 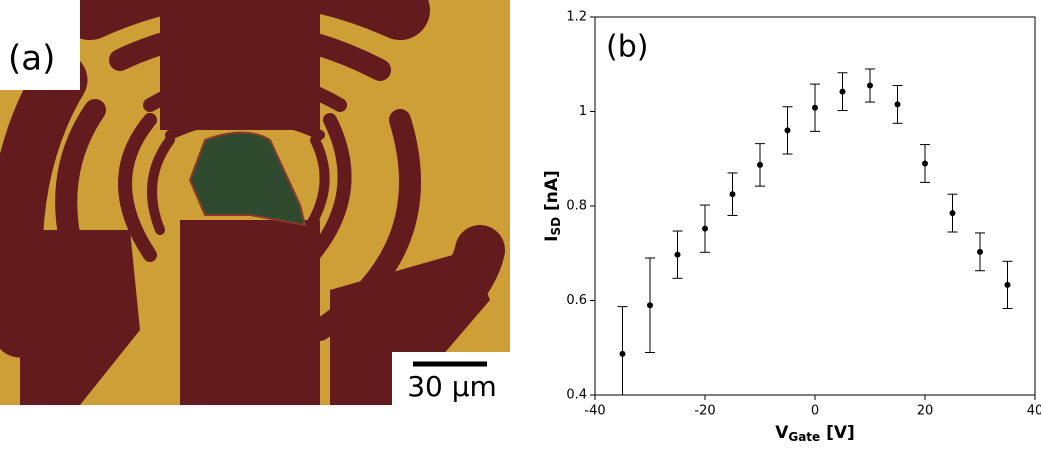 I want to click on scale-box, so click(x=451, y=378).